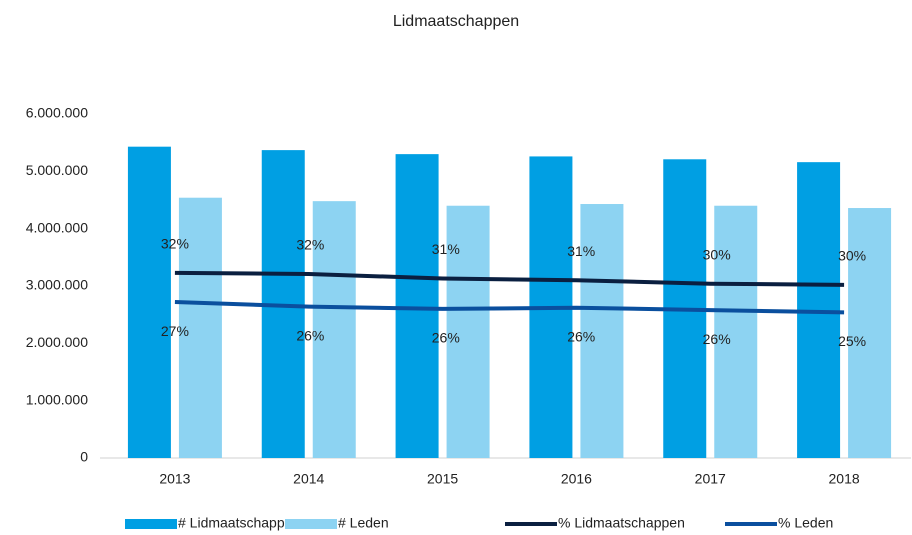 This screenshot has width=912, height=535. Describe the element at coordinates (175, 331) in the screenshot. I see `data-label: 27%` at that location.